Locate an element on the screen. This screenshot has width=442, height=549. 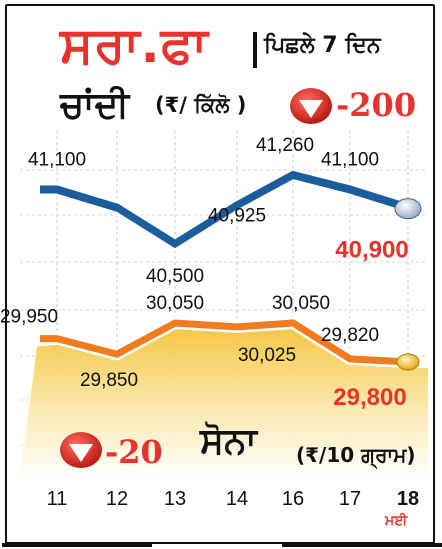
silver-line-highlight is located at coordinates (224, 214).